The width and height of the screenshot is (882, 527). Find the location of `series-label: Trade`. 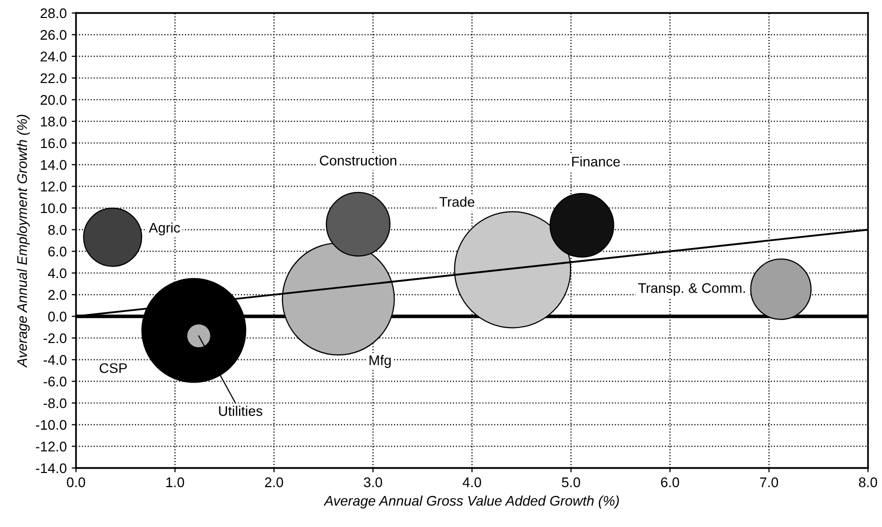

series-label: Trade is located at coordinates (456, 201).